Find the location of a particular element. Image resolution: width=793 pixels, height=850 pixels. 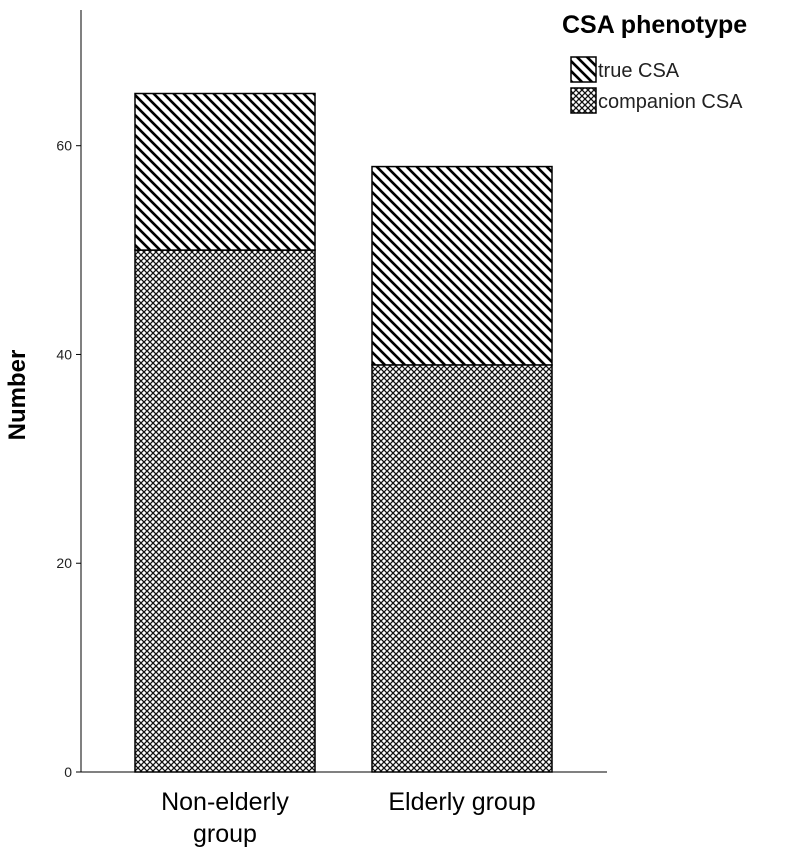

x-label-non-elderly-group: Non-elderly group is located at coordinates (225, 818).